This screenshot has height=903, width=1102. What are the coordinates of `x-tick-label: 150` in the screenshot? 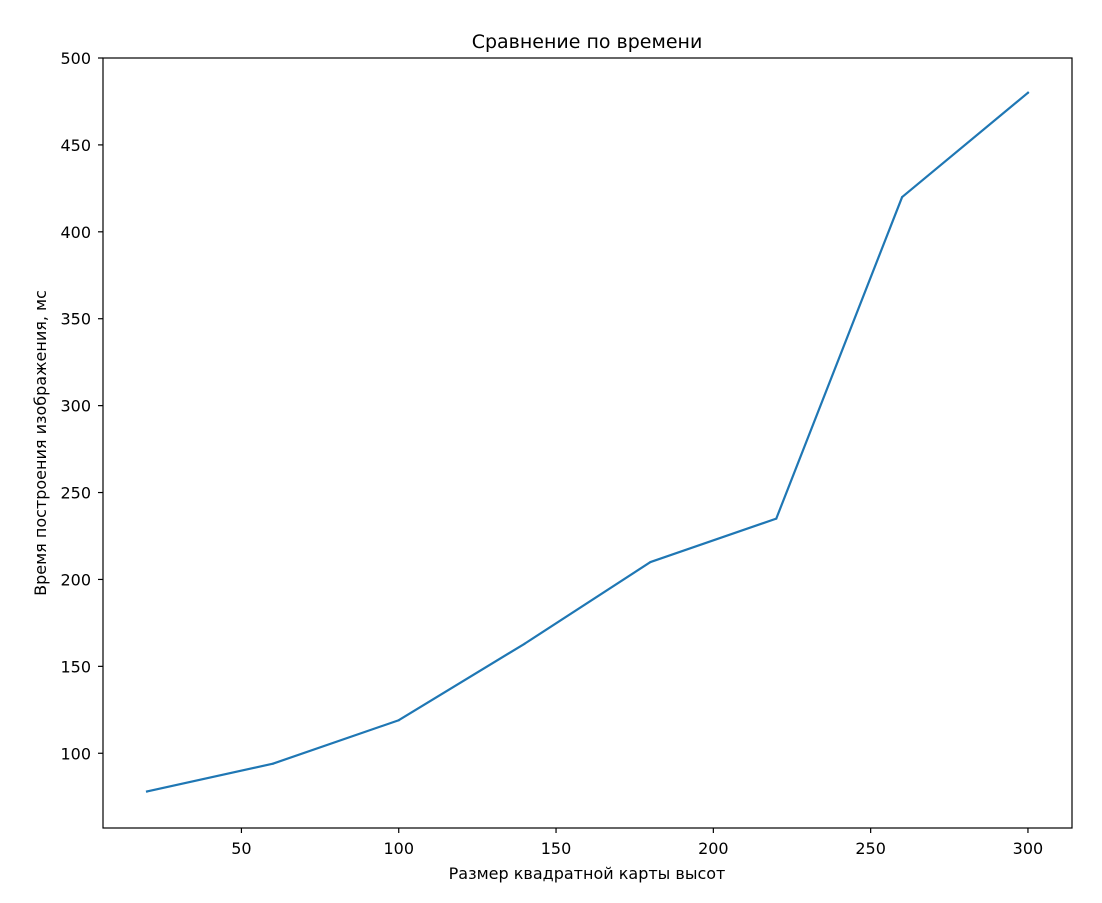 It's located at (556, 848).